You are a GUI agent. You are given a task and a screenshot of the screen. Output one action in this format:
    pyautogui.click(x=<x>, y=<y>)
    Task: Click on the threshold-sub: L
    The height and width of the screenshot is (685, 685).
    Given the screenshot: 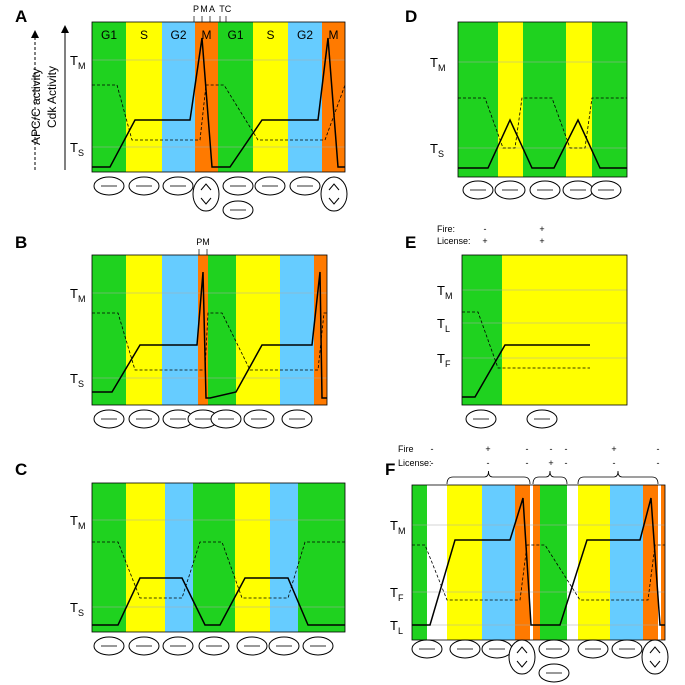 What is the action you would take?
    pyautogui.click(x=400, y=631)
    